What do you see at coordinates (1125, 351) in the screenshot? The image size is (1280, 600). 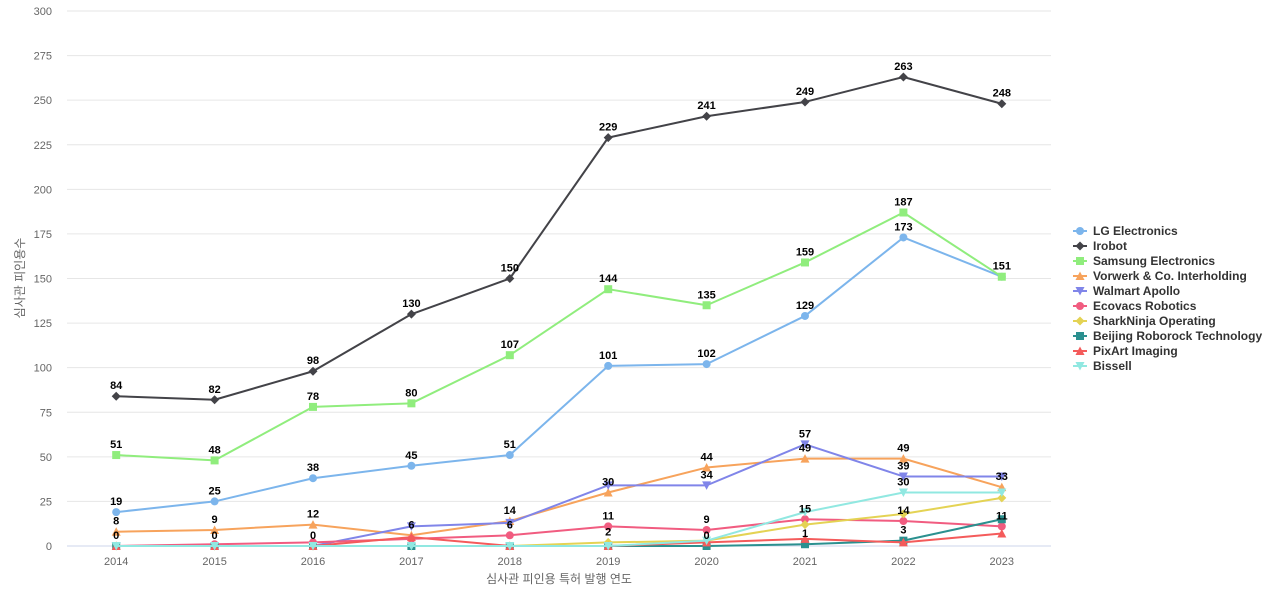 I see `legend-item: PixArt Imaging` at bounding box center [1125, 351].